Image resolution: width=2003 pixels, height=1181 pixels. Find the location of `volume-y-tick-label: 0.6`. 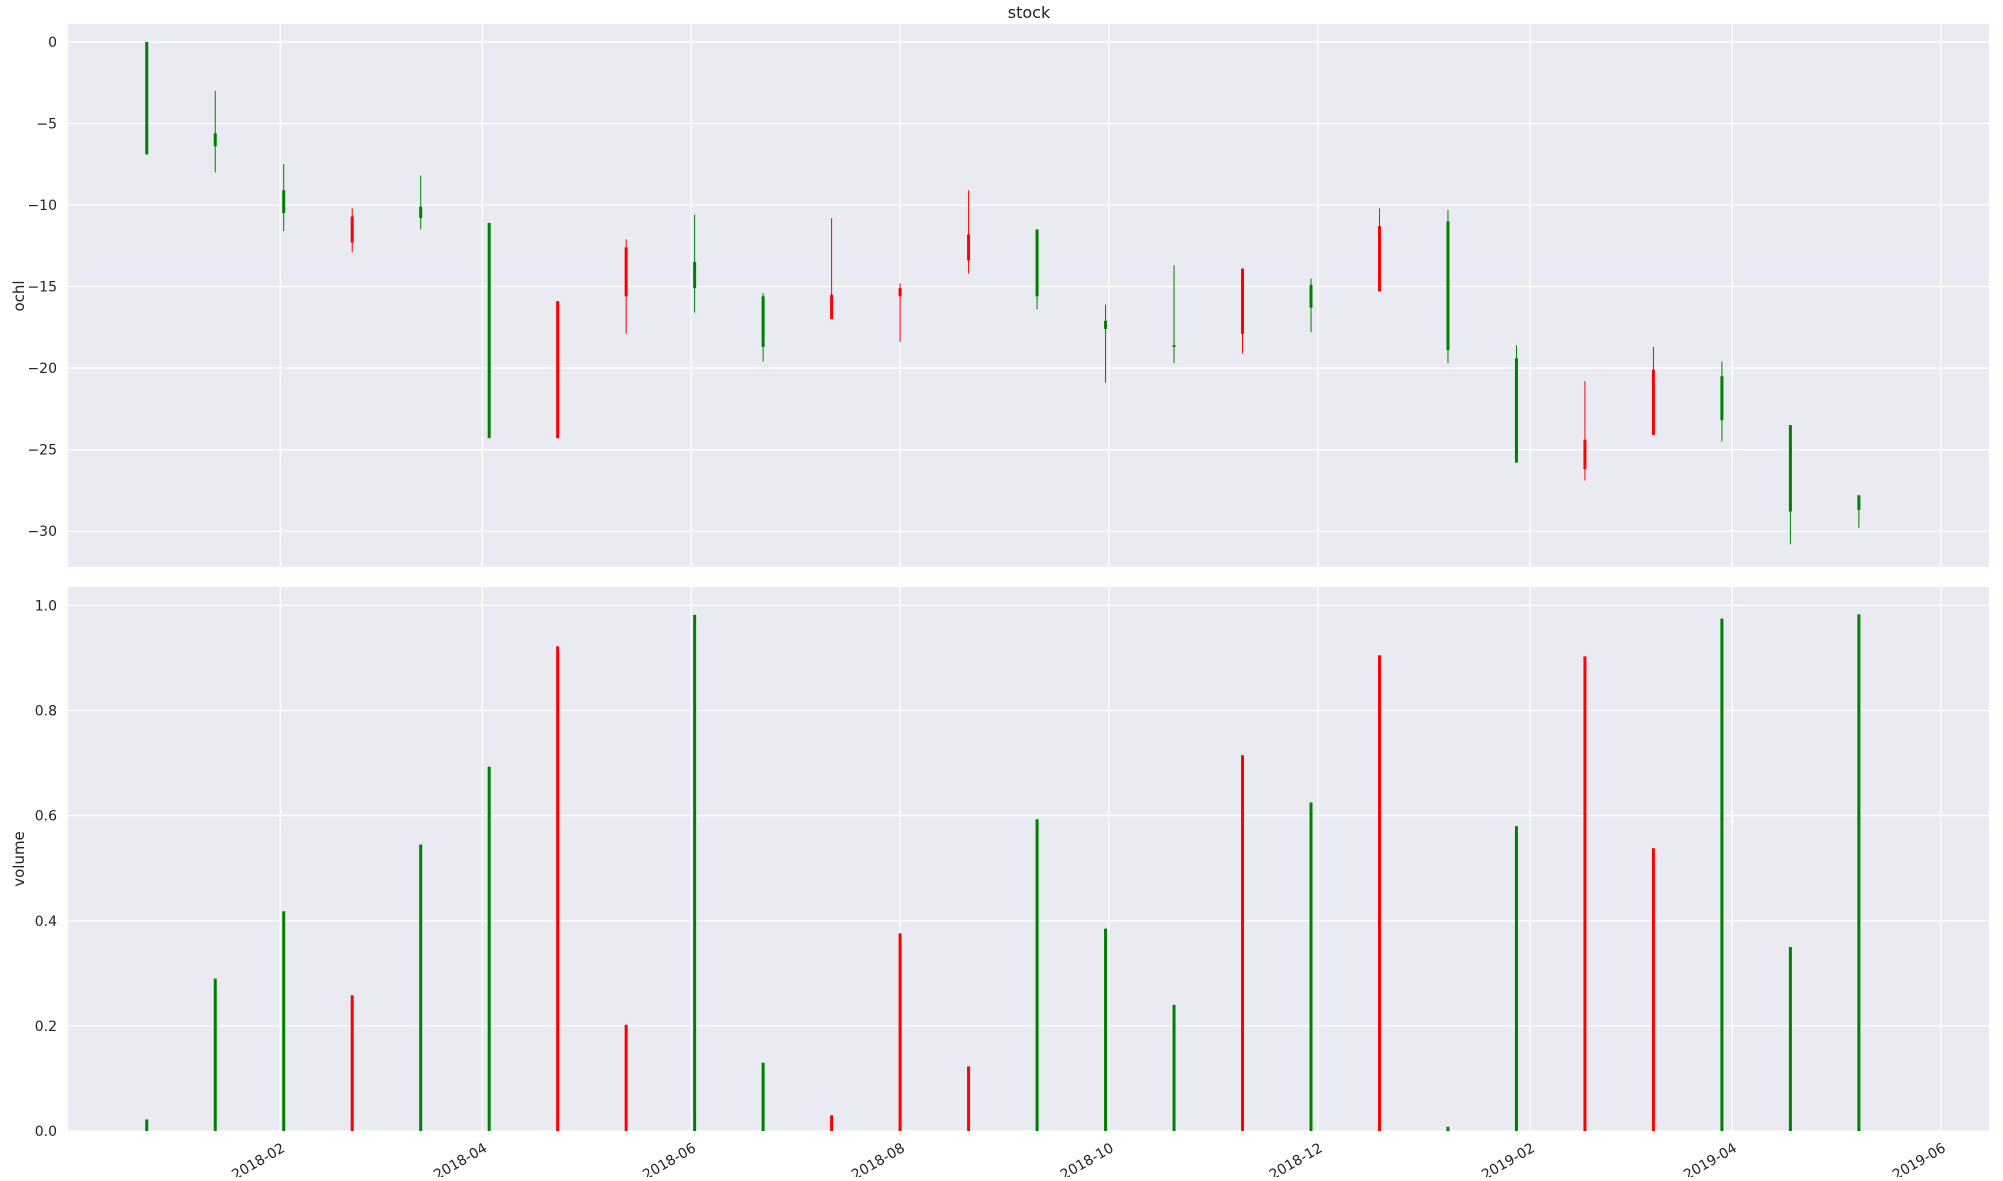

volume-y-tick-label: 0.6 is located at coordinates (46, 817).